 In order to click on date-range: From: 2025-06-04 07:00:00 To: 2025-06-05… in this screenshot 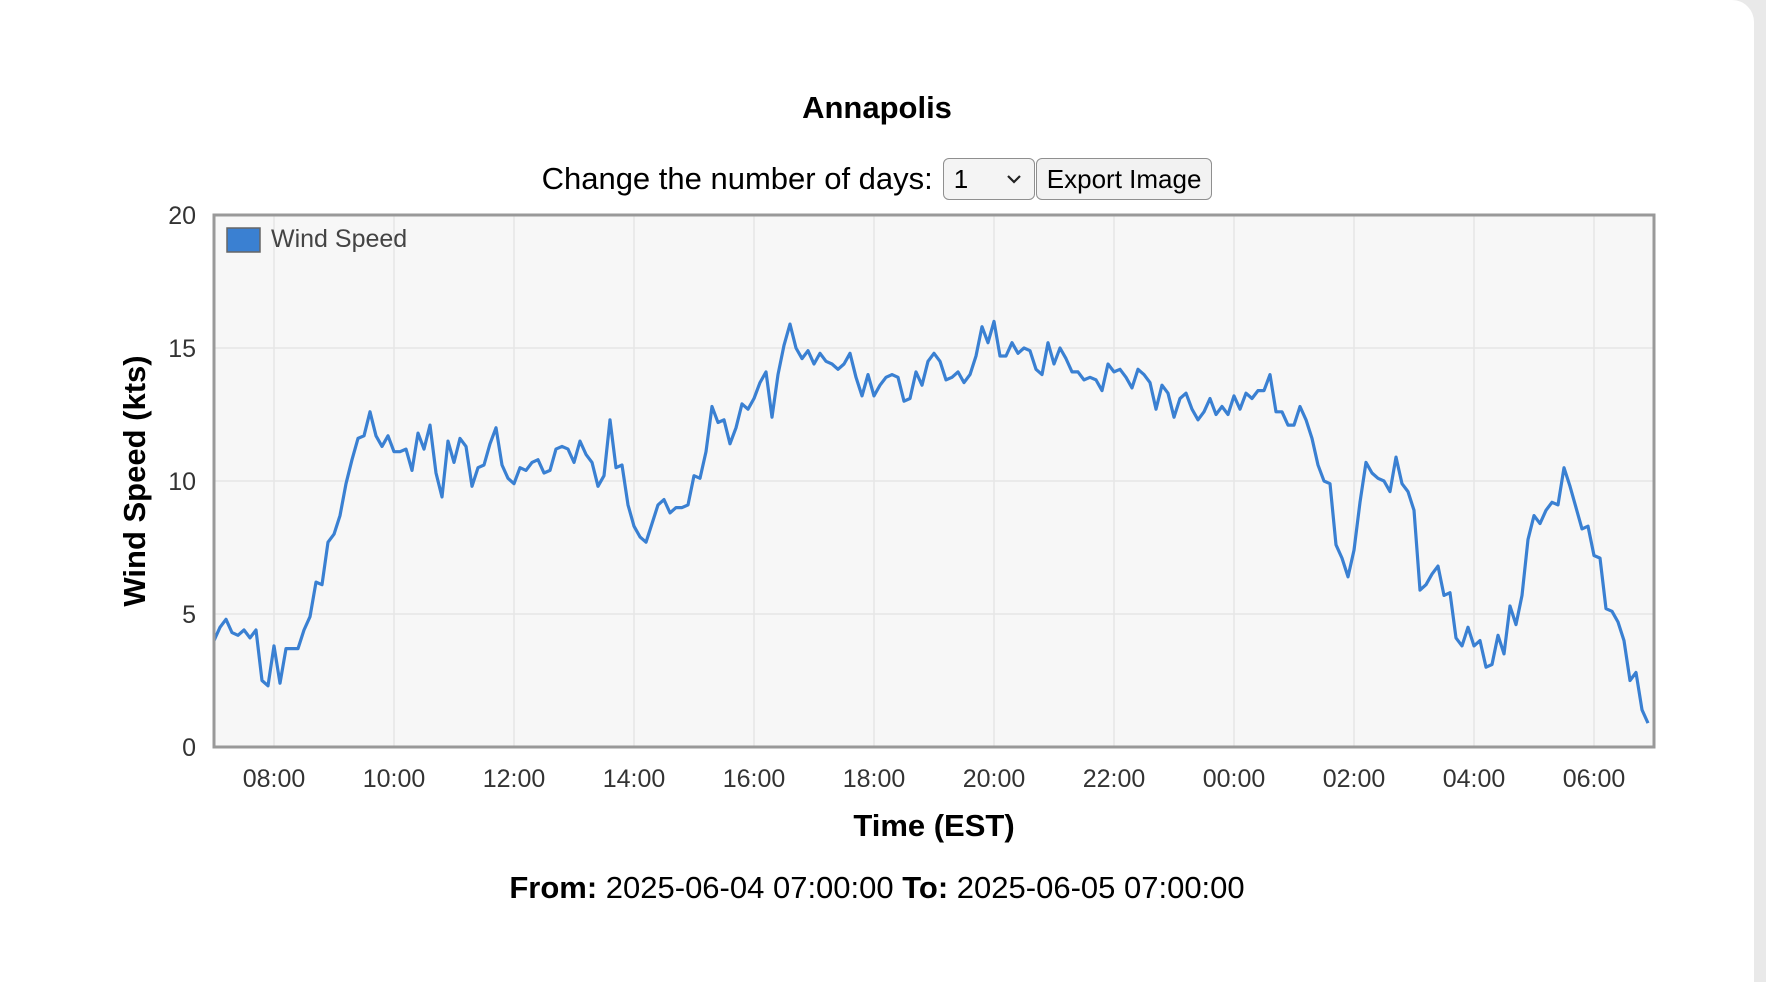, I will do `click(877, 888)`.